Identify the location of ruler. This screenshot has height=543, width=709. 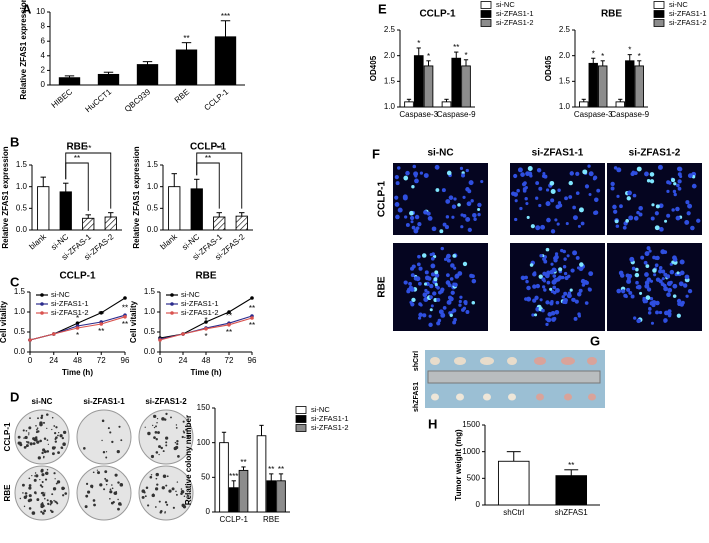
(514, 377).